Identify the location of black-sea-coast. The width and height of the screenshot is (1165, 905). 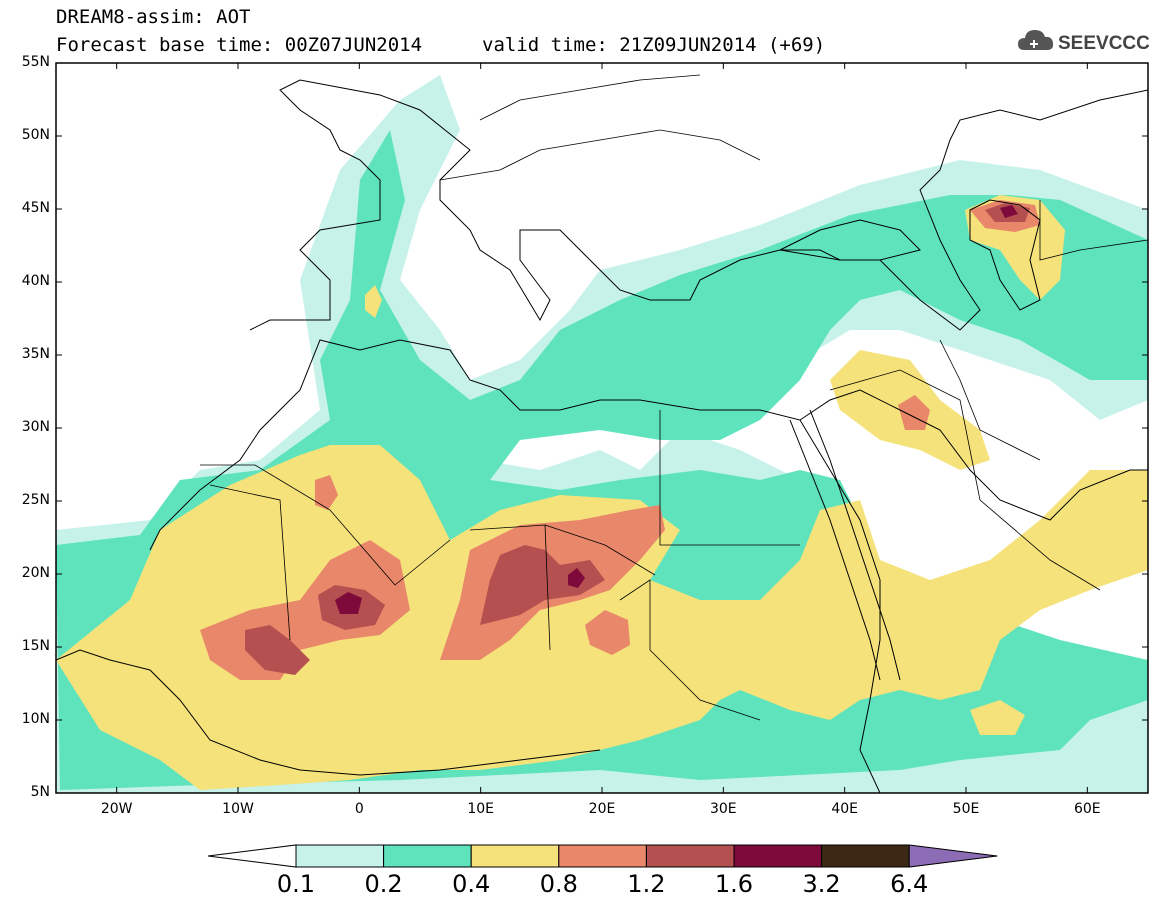
(849, 240).